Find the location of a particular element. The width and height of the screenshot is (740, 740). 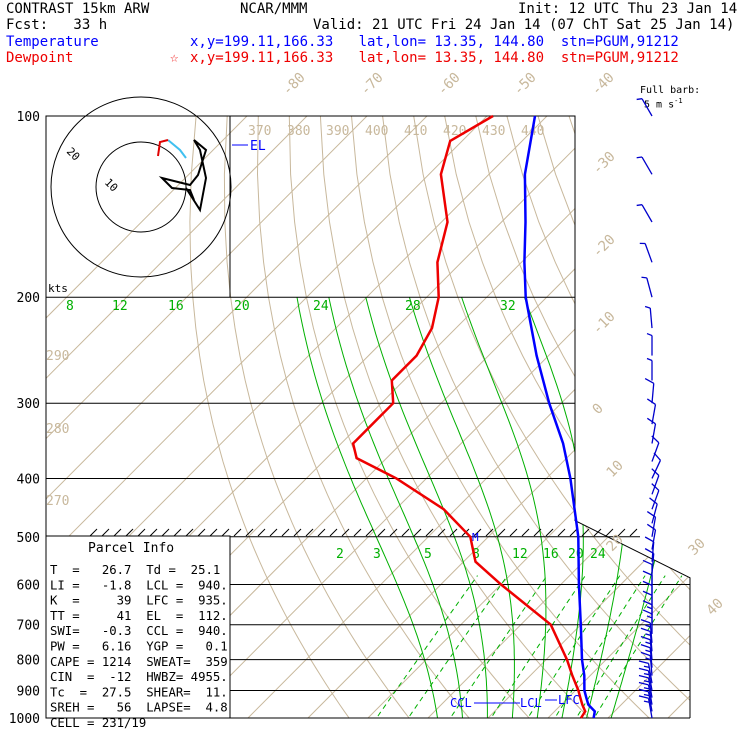

mixing-ratio-label: 3 is located at coordinates (377, 554).